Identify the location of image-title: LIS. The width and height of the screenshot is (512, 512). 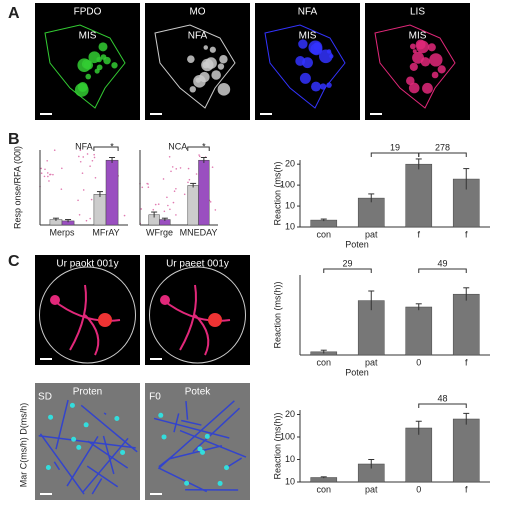
(417, 12).